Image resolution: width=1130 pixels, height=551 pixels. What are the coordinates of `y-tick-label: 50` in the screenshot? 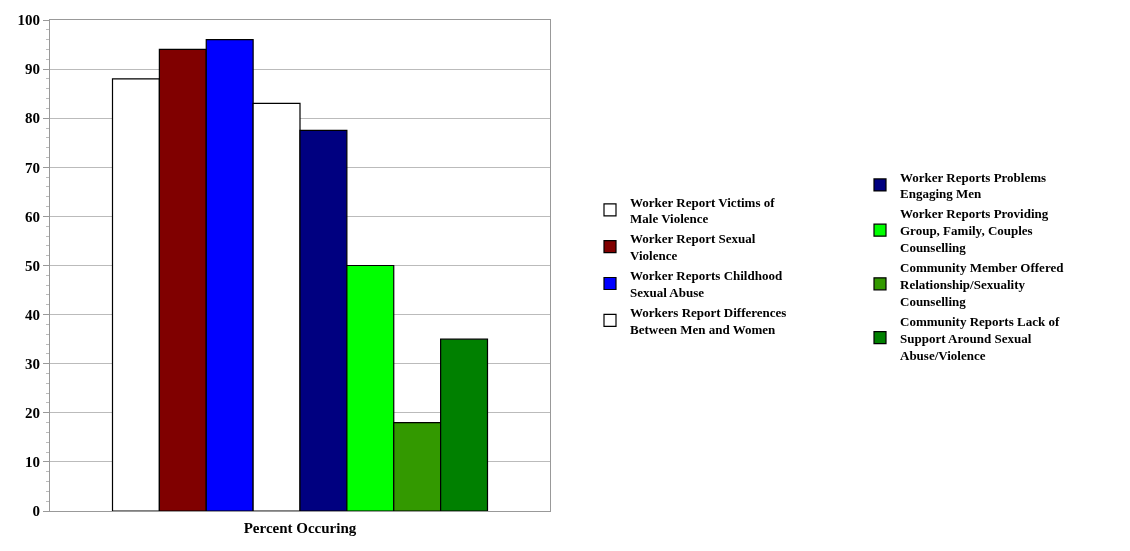 It's located at (32, 265).